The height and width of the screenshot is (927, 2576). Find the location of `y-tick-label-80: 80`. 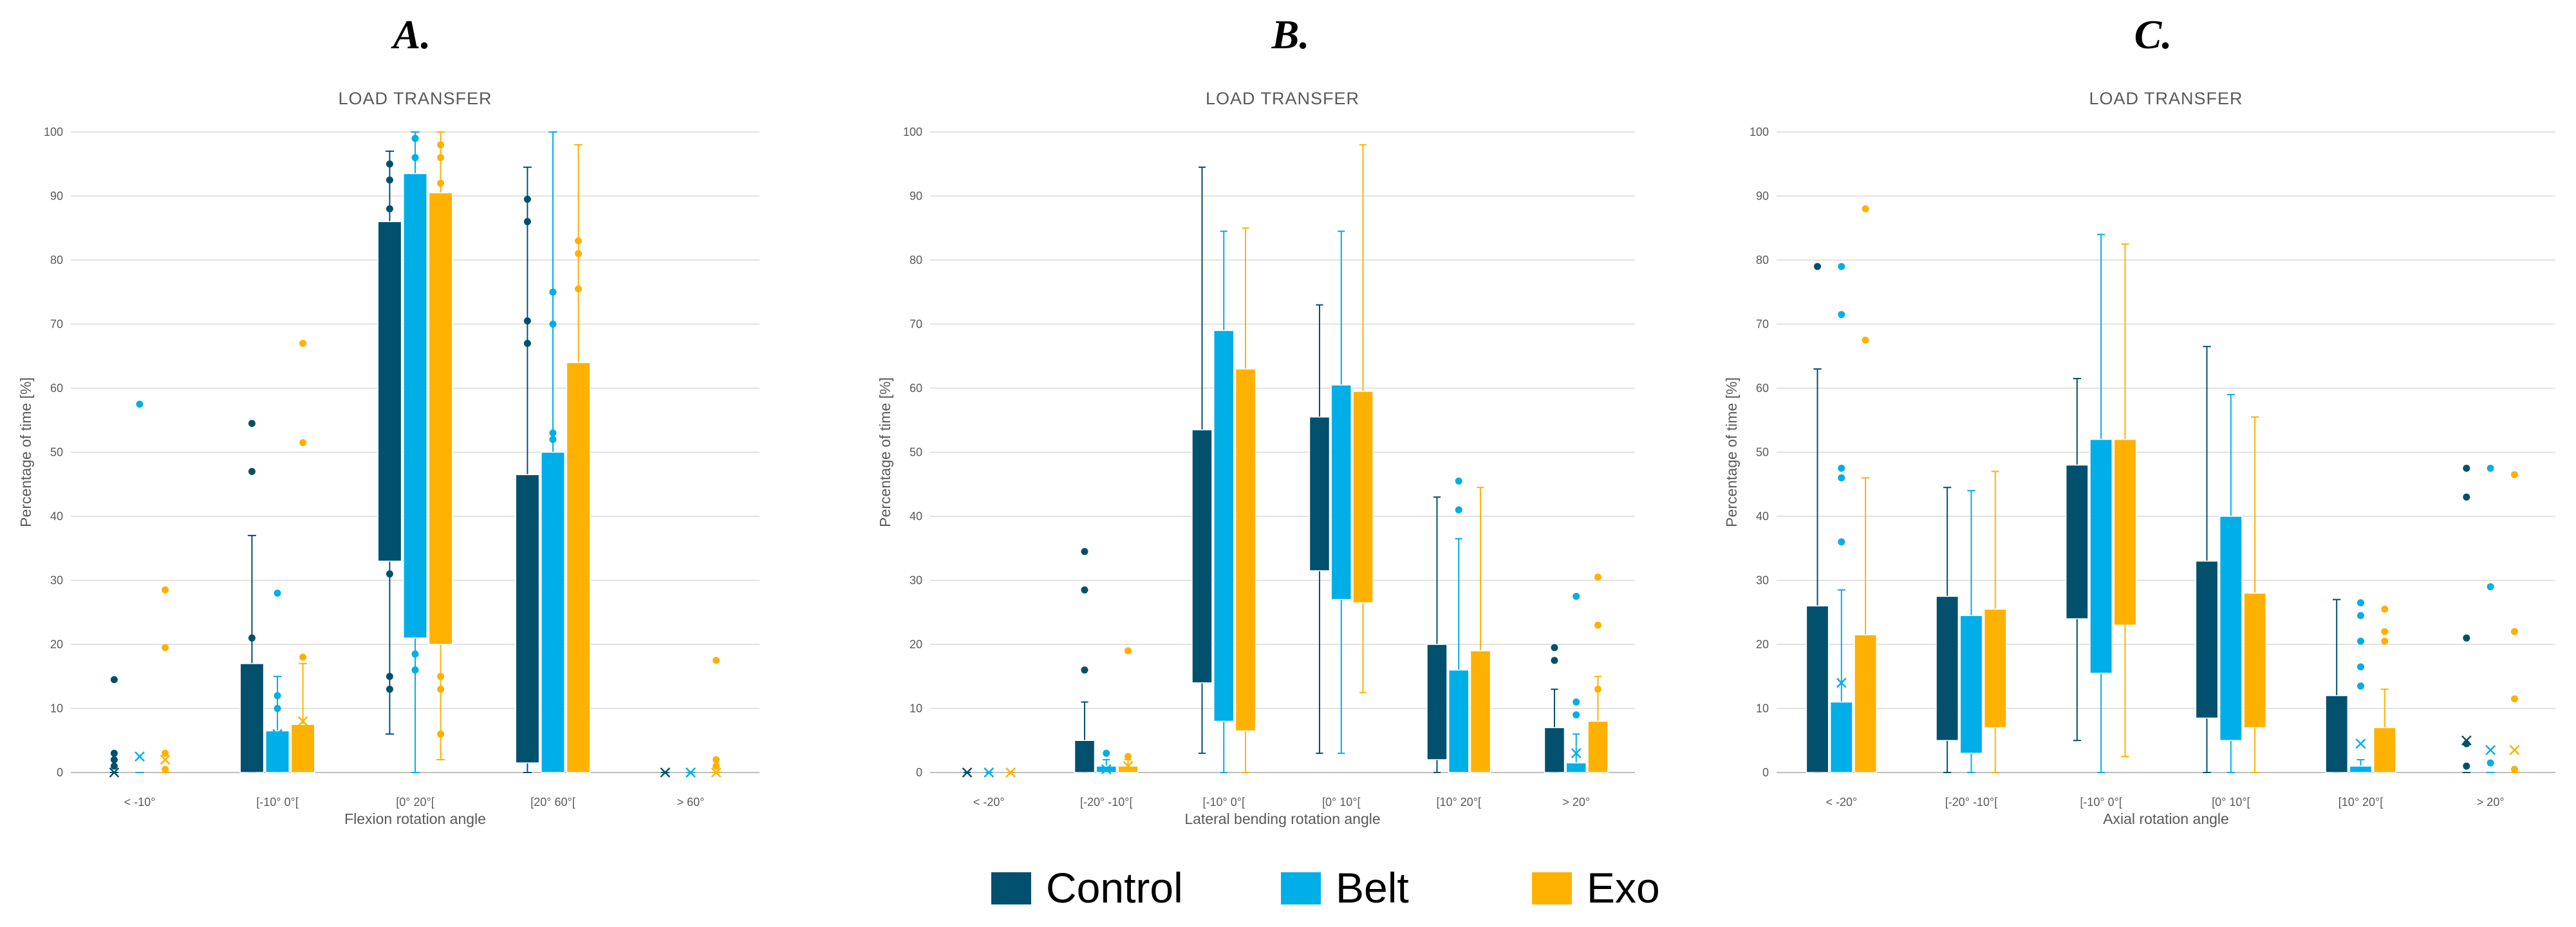

y-tick-label-80: 80 is located at coordinates (916, 260).